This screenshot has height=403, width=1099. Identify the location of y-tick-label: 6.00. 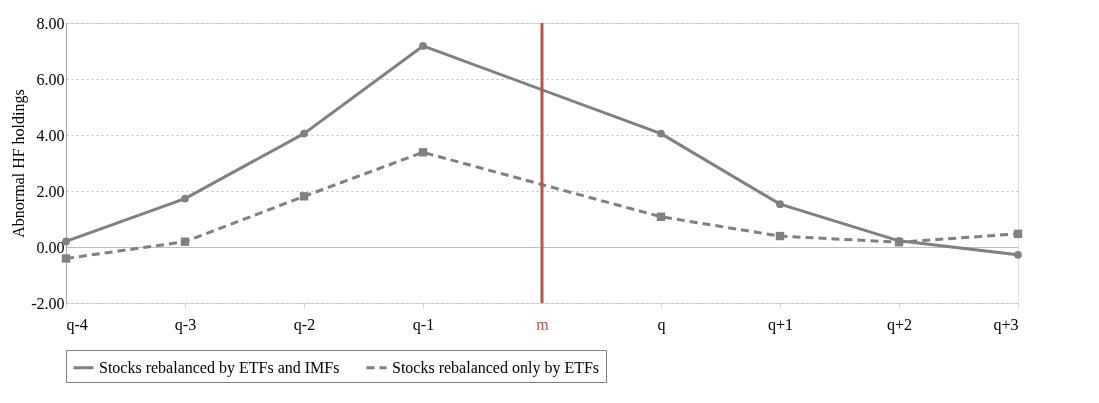
(50, 79).